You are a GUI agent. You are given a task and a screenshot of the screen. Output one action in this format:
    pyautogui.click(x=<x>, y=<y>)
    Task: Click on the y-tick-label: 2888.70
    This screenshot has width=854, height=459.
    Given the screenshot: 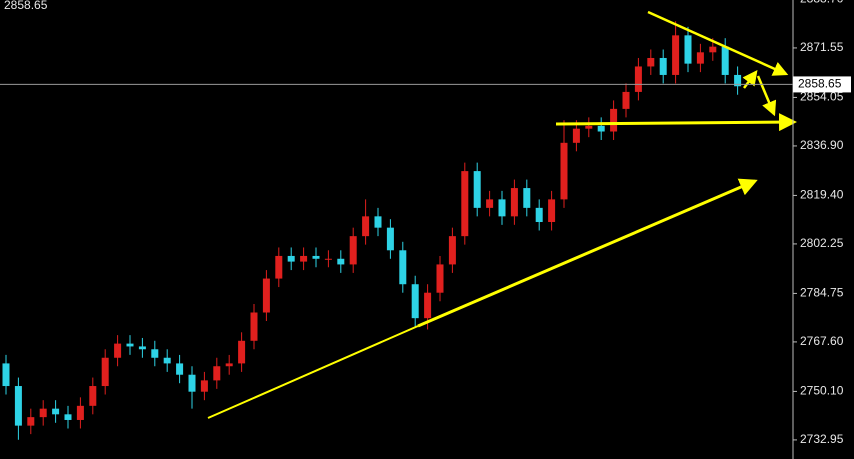 What is the action you would take?
    pyautogui.click(x=822, y=3)
    